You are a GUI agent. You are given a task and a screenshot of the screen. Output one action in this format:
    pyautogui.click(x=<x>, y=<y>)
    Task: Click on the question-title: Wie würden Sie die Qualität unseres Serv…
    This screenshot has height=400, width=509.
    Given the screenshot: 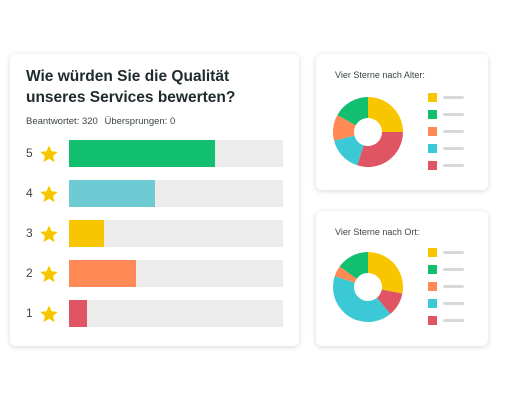 What is the action you would take?
    pyautogui.click(x=131, y=87)
    